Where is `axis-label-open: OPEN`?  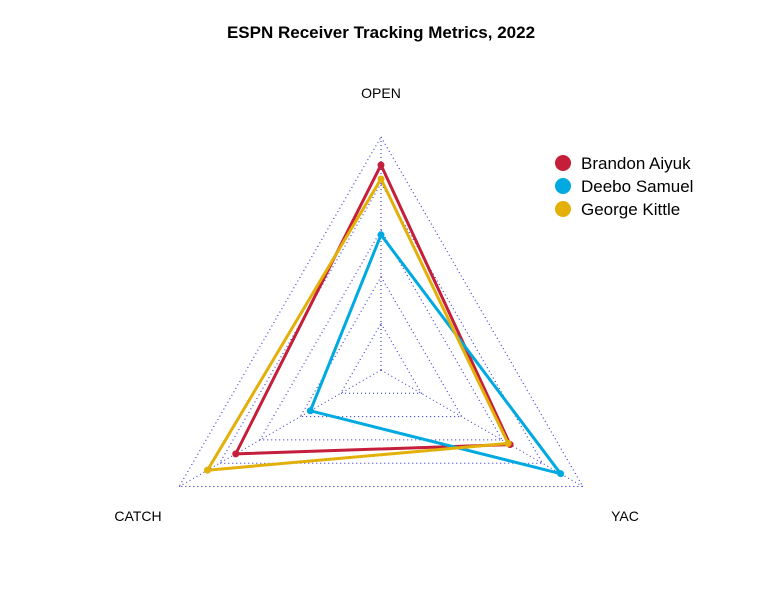 axis-label-open: OPEN is located at coordinates (381, 93).